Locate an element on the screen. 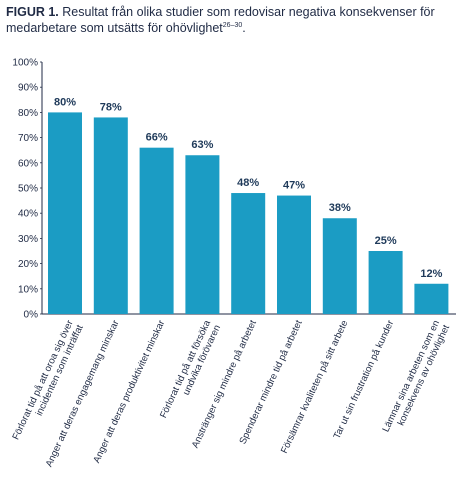 The height and width of the screenshot is (500, 462). data-label: 38% is located at coordinates (340, 208).